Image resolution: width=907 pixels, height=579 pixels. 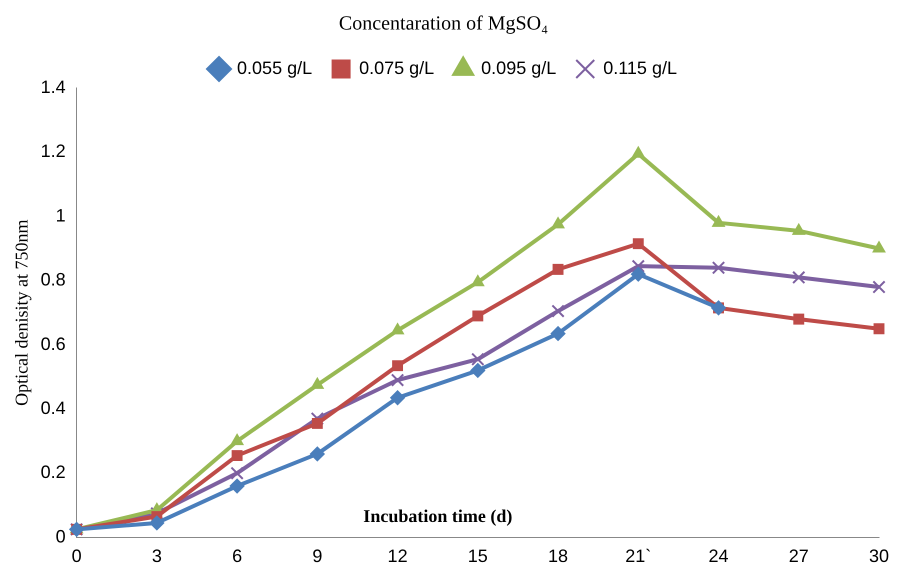 I want to click on y-axis-title: Optical denisity at 750nm, so click(x=22, y=312).